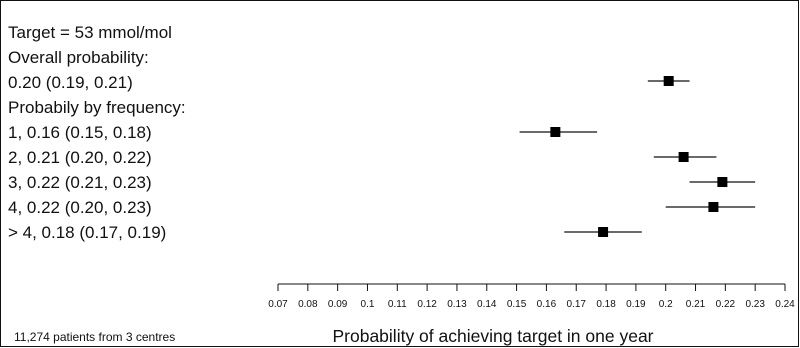  What do you see at coordinates (80, 132) in the screenshot?
I see `group-label-1: 1, 0.16 (0.15, 0.18)` at bounding box center [80, 132].